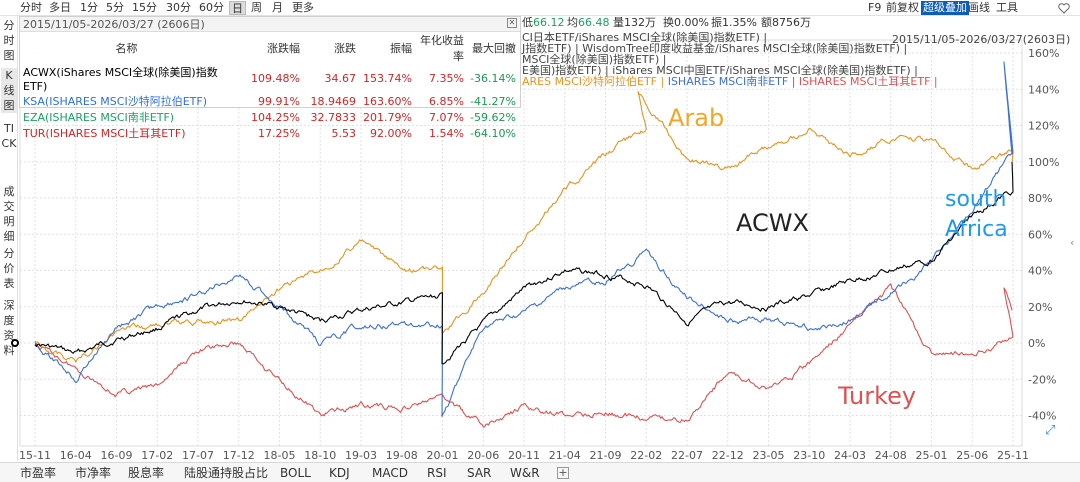 Image resolution: width=1080 pixels, height=482 pixels. I want to click on y-tick-label: 120%, so click(1043, 126).